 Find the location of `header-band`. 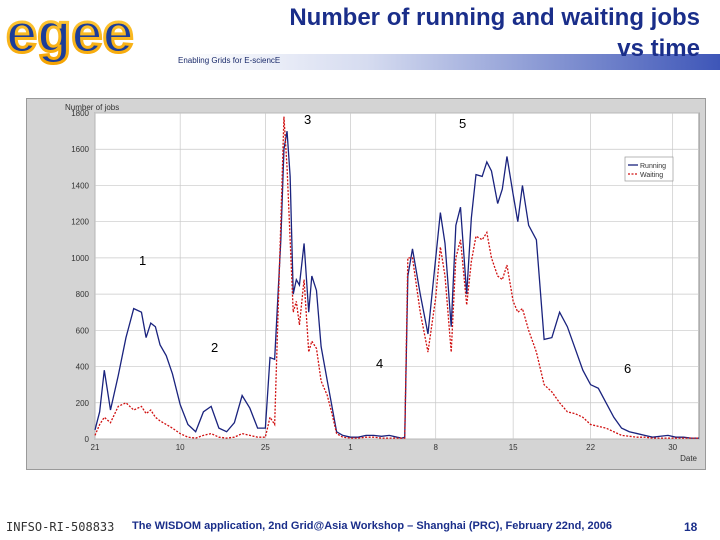

header-band is located at coordinates (448, 62).